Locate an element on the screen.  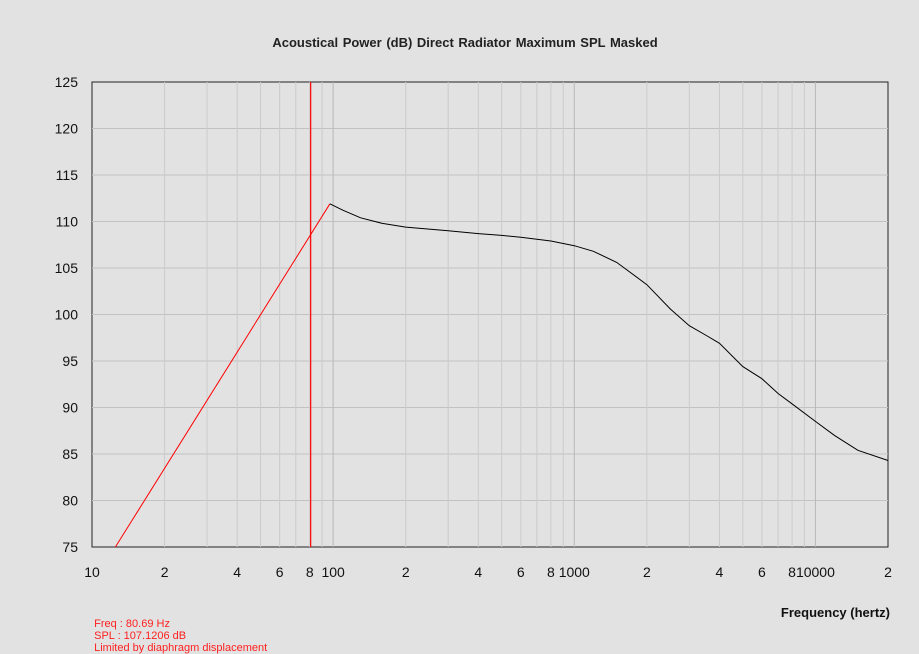
y-tick-label: 100 is located at coordinates (67, 315).